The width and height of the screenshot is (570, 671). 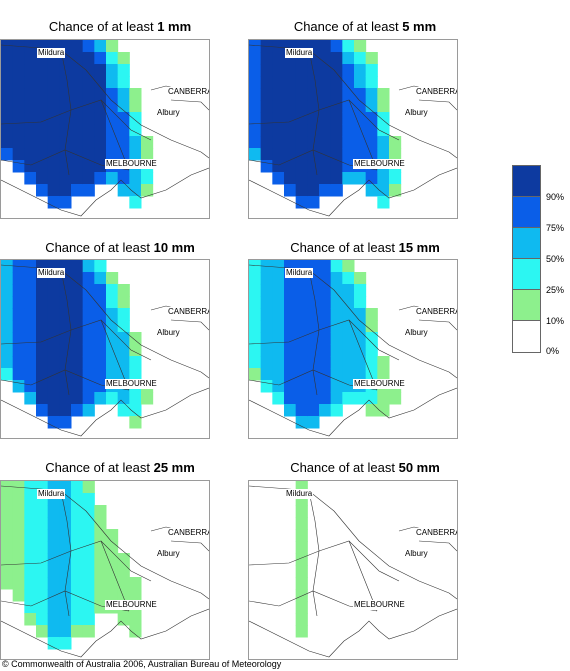 What do you see at coordinates (188, 312) in the screenshot?
I see `city-label-canberra: CANBERRA` at bounding box center [188, 312].